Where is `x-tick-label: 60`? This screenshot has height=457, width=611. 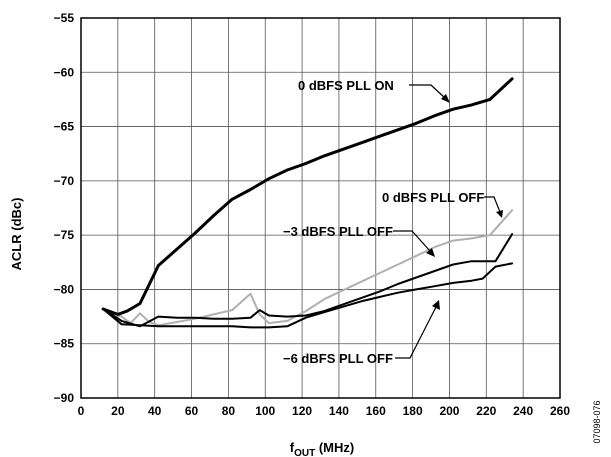 x-tick-label: 60 is located at coordinates (192, 411).